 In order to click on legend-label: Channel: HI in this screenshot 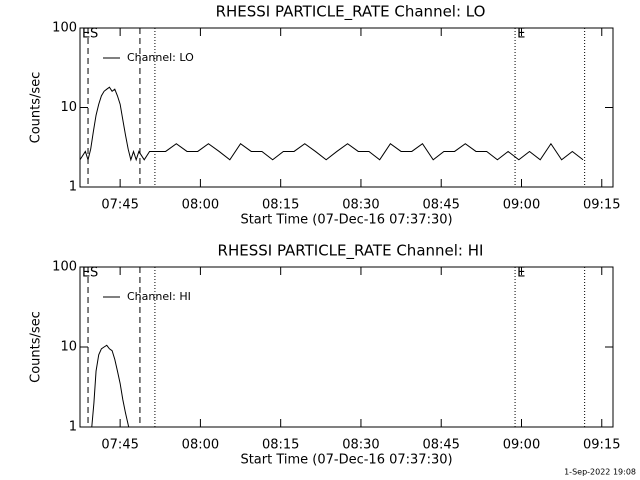, I will do `click(159, 296)`.